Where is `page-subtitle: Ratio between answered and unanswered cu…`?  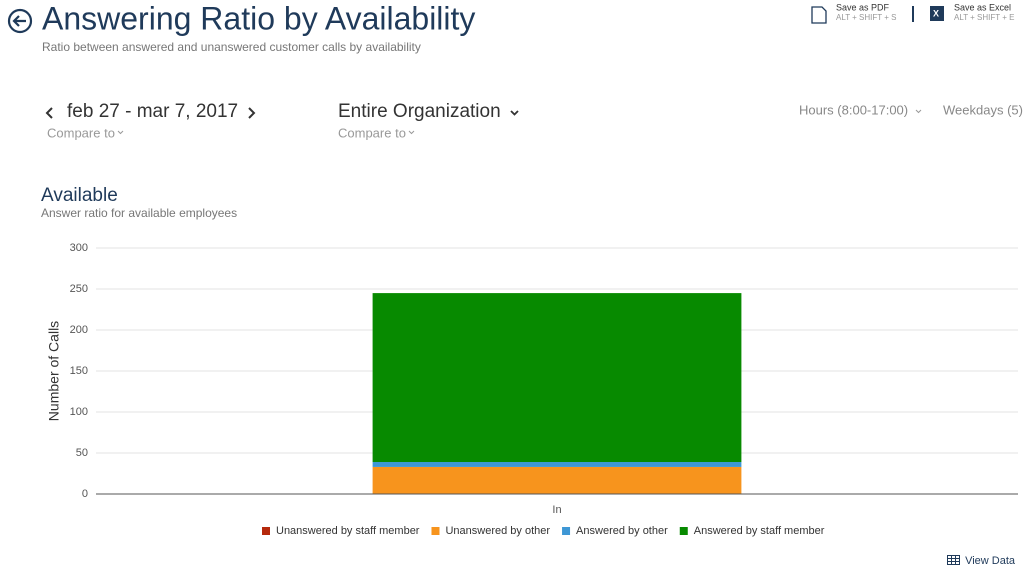 page-subtitle: Ratio between answered and unanswered cu… is located at coordinates (231, 47).